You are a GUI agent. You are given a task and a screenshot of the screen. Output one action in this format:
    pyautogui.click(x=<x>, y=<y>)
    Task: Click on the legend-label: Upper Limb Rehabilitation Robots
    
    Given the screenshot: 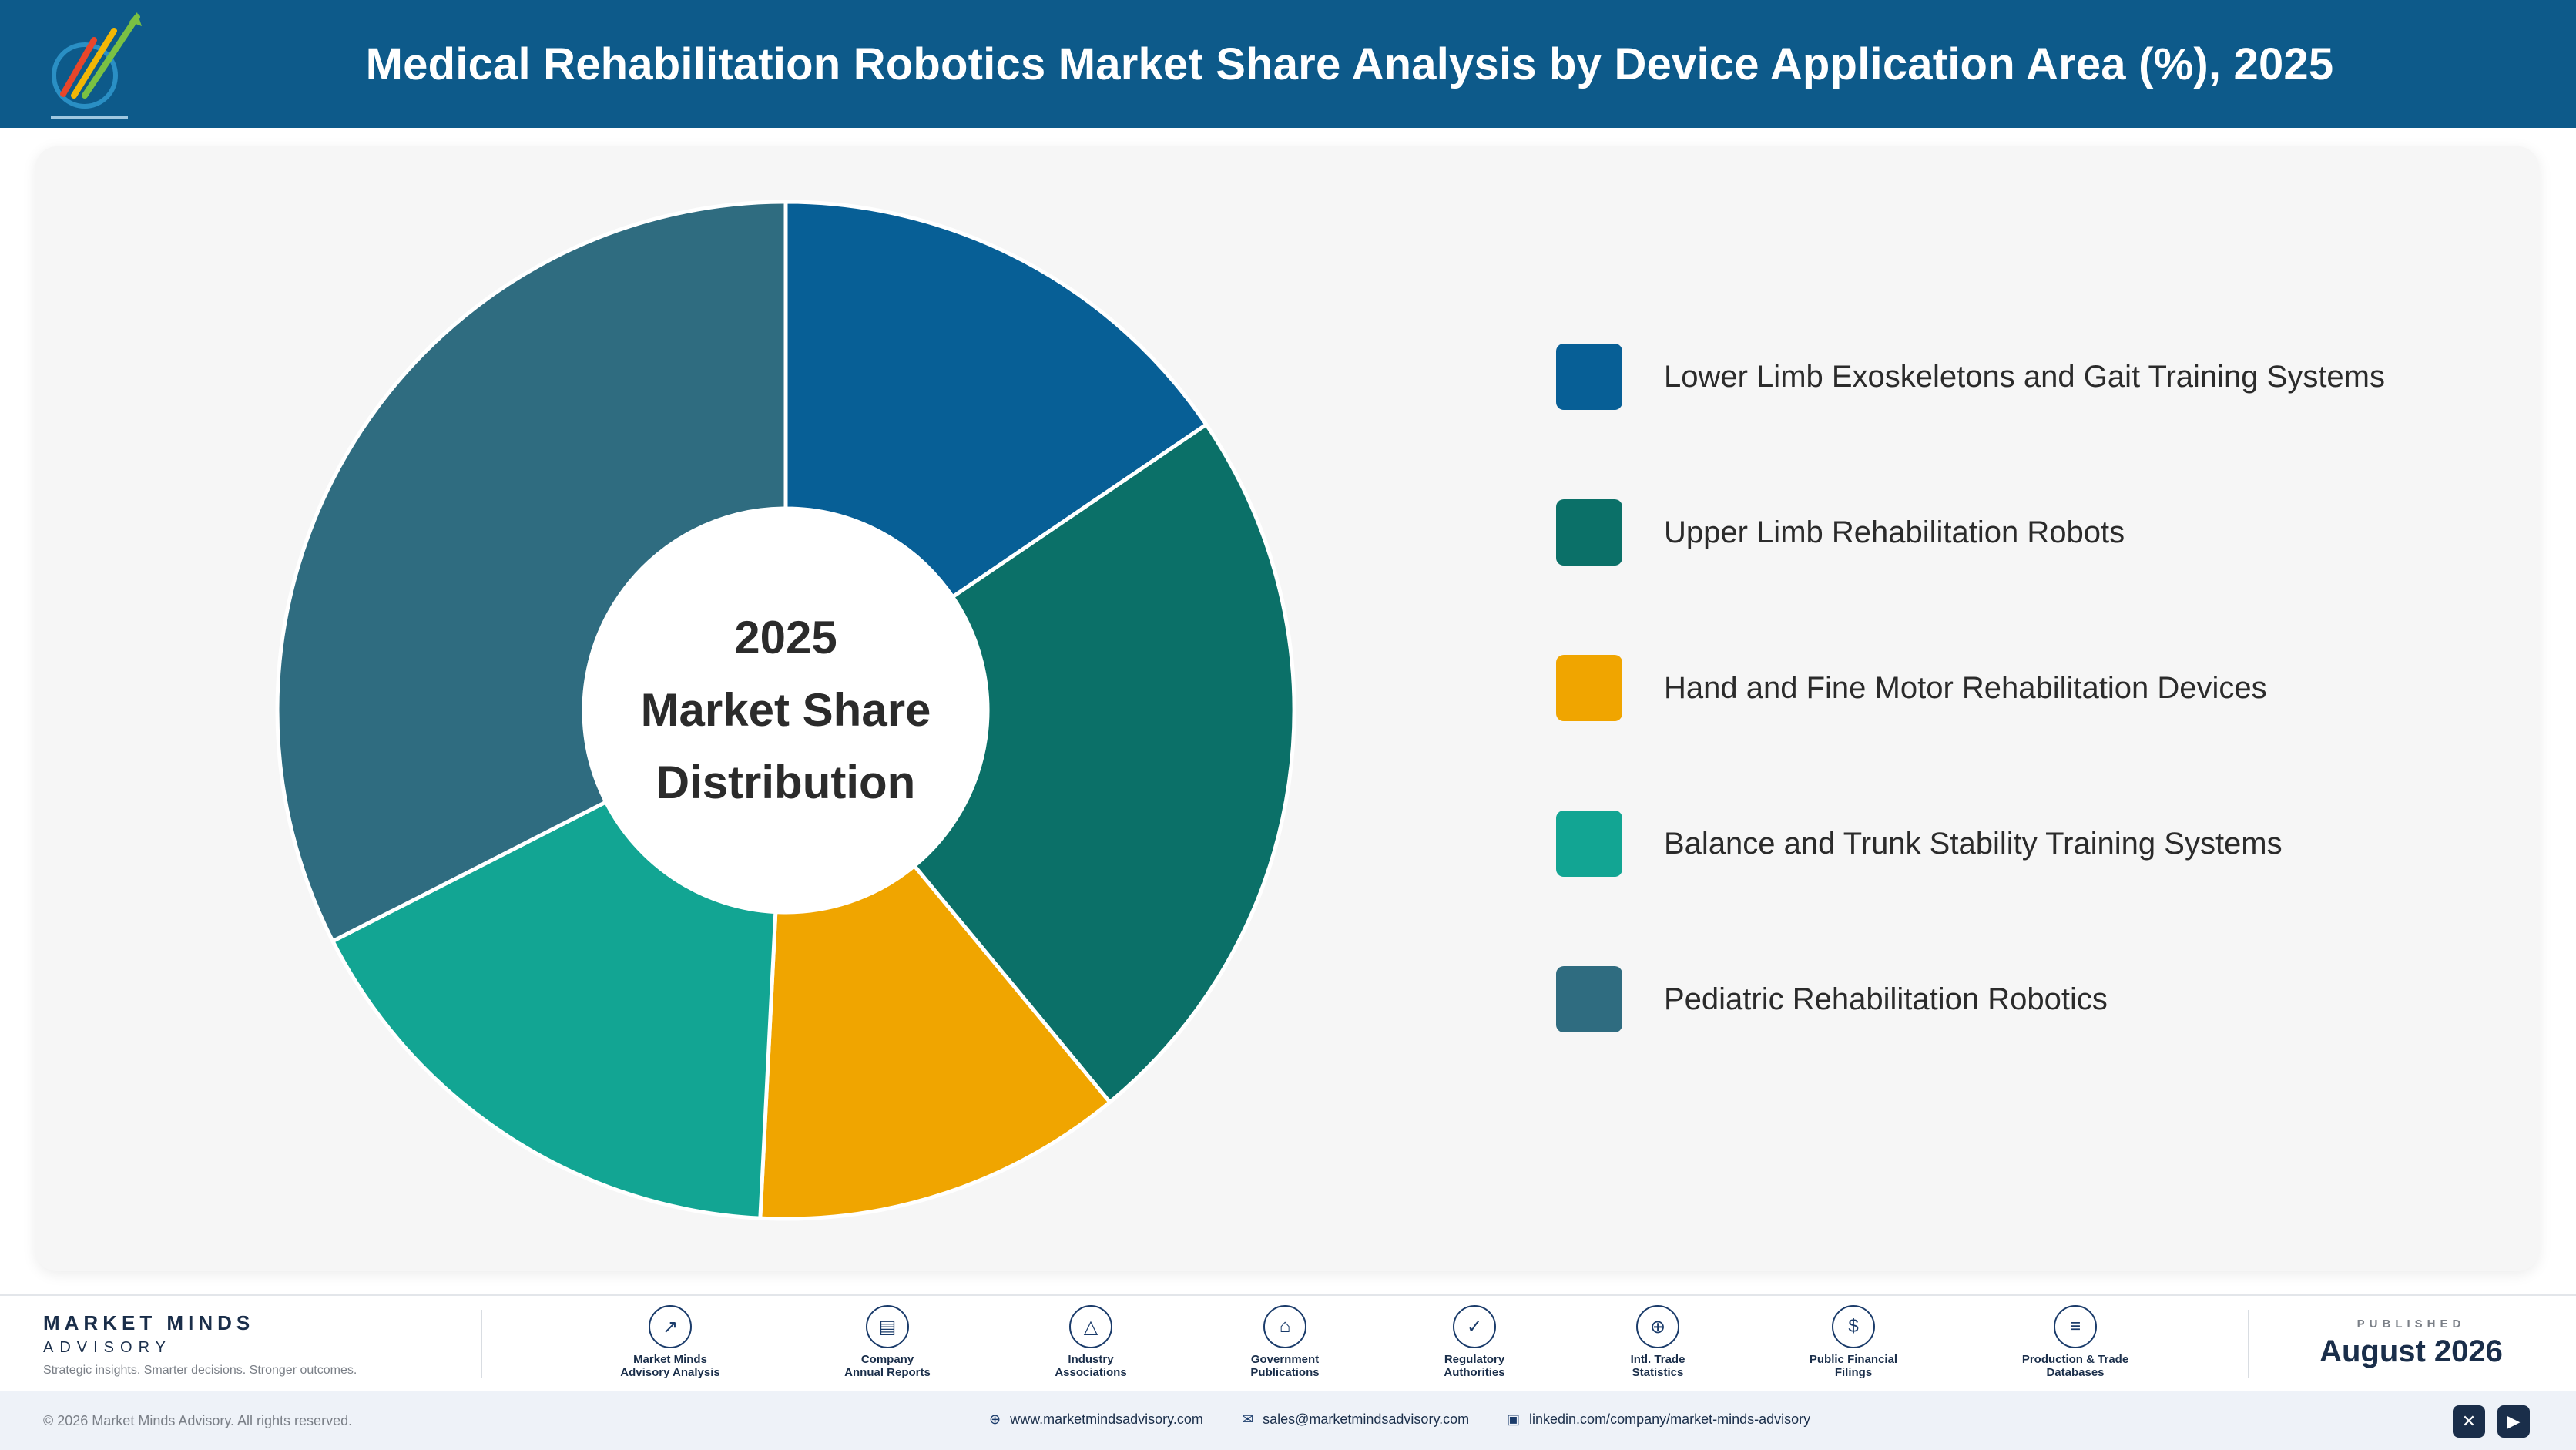 What is the action you would take?
    pyautogui.click(x=1894, y=532)
    